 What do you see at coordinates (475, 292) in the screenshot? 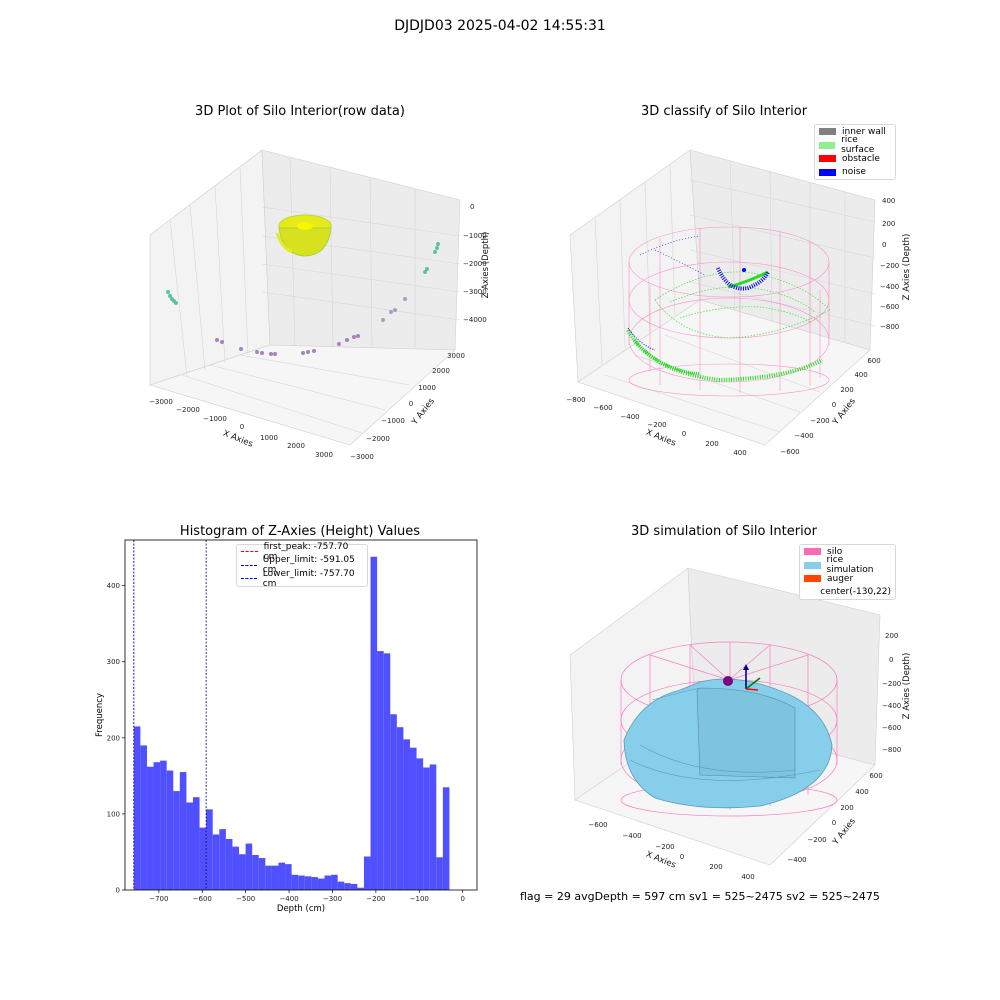
I see `raw-ztick: −3000` at bounding box center [475, 292].